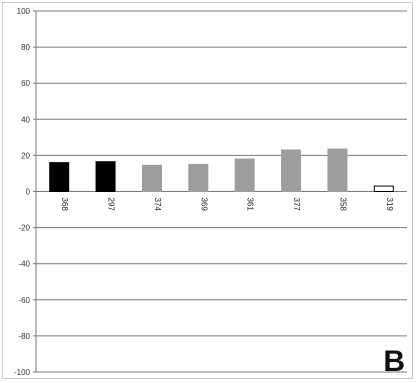 The height and width of the screenshot is (383, 417). I want to click on category-label: 358, so click(342, 205).